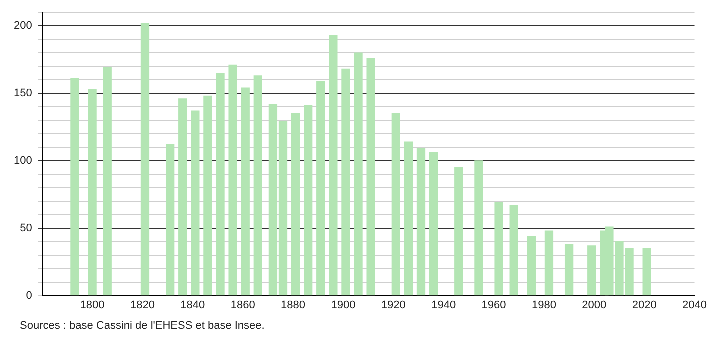 This screenshot has height=340, width=710. What do you see at coordinates (393, 305) in the screenshot?
I see `x-tick-label: 1920` at bounding box center [393, 305].